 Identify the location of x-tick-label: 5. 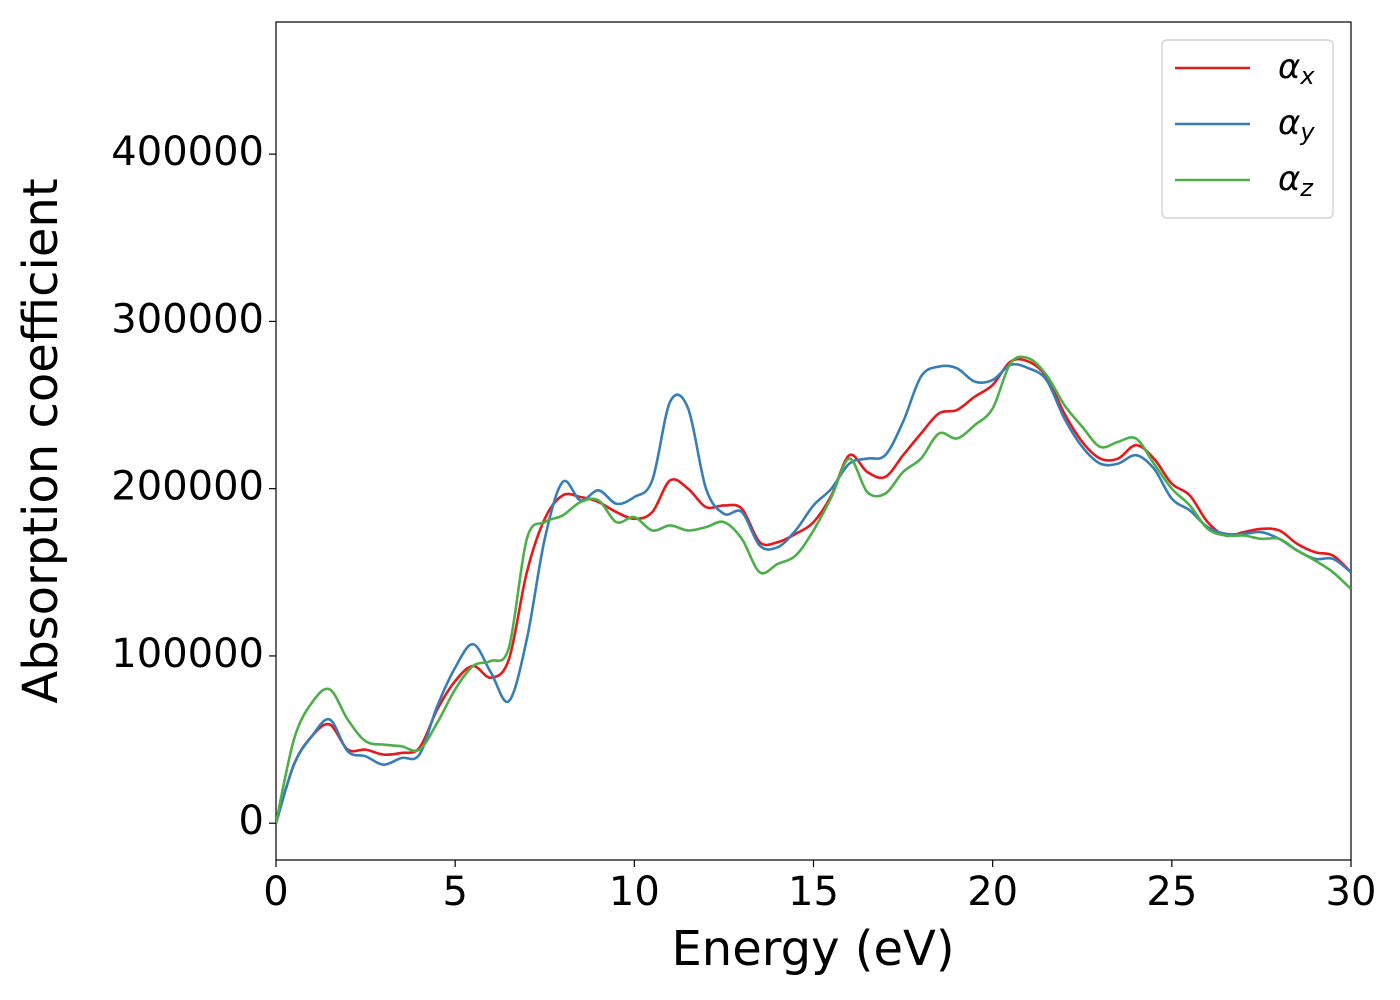
(454, 892).